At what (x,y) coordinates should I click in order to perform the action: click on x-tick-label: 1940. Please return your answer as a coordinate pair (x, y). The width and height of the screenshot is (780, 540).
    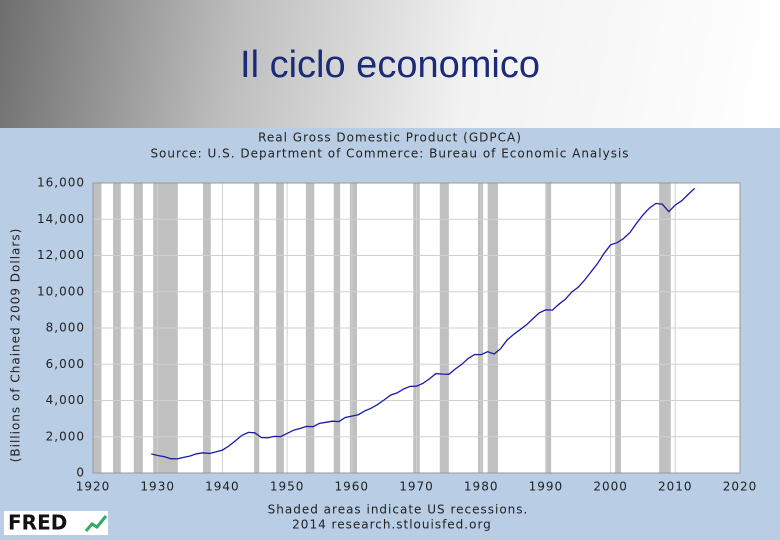
    Looking at the image, I should click on (222, 487).